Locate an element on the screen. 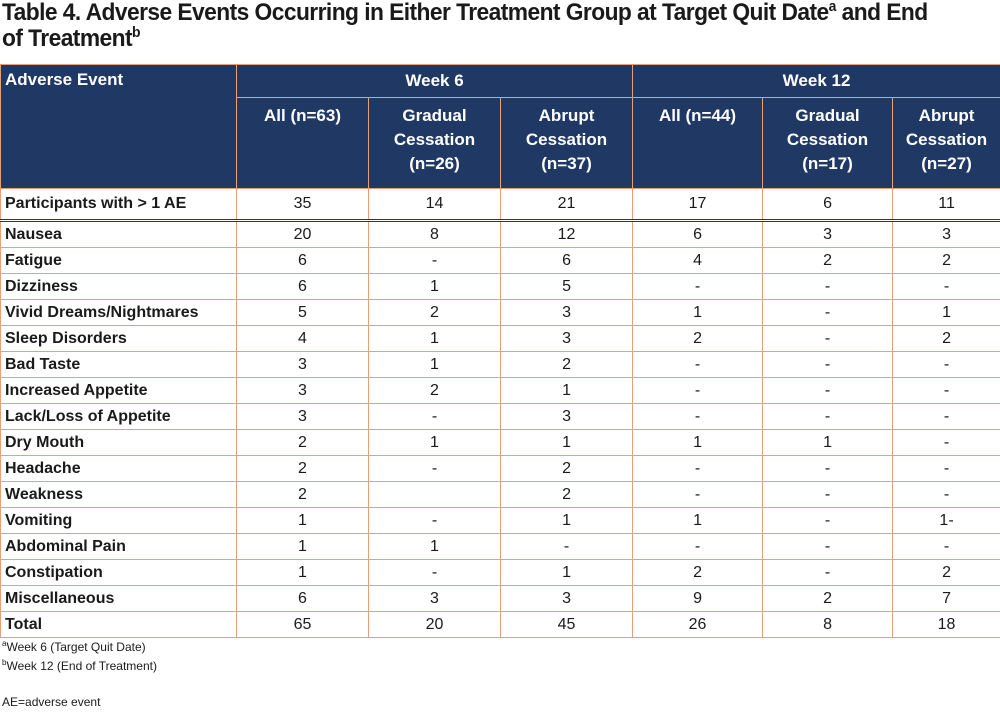 This screenshot has width=1000, height=714. row-label: Vivid Dreams/Nightmares is located at coordinates (118, 312).